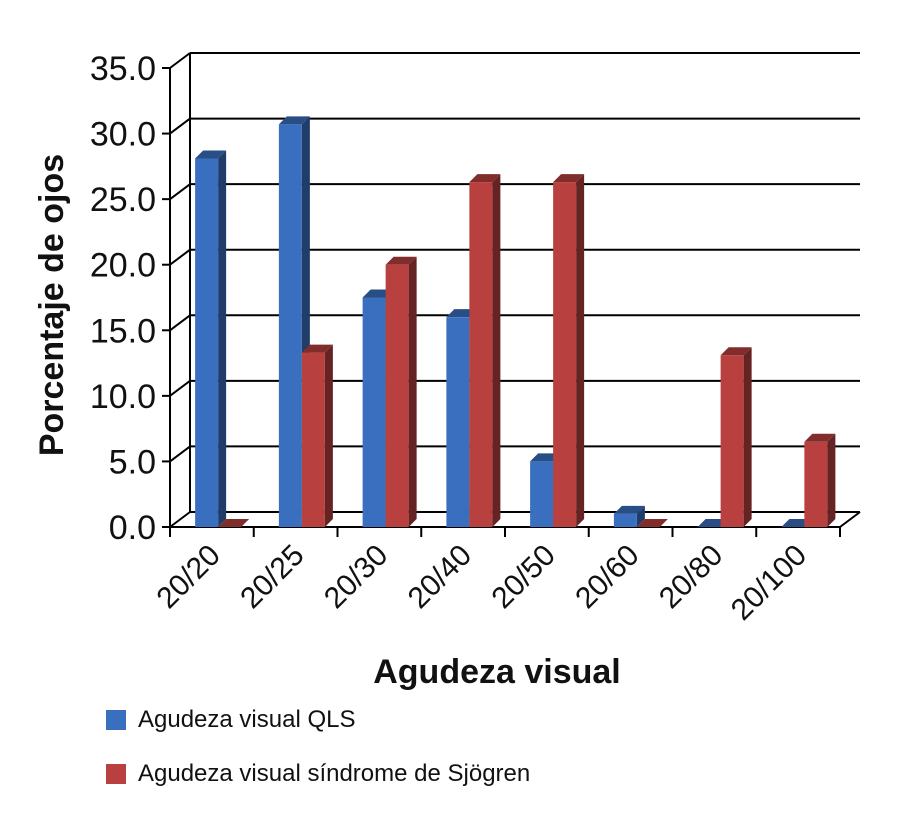  I want to click on x-tick-label: 20/20, so click(188, 577).